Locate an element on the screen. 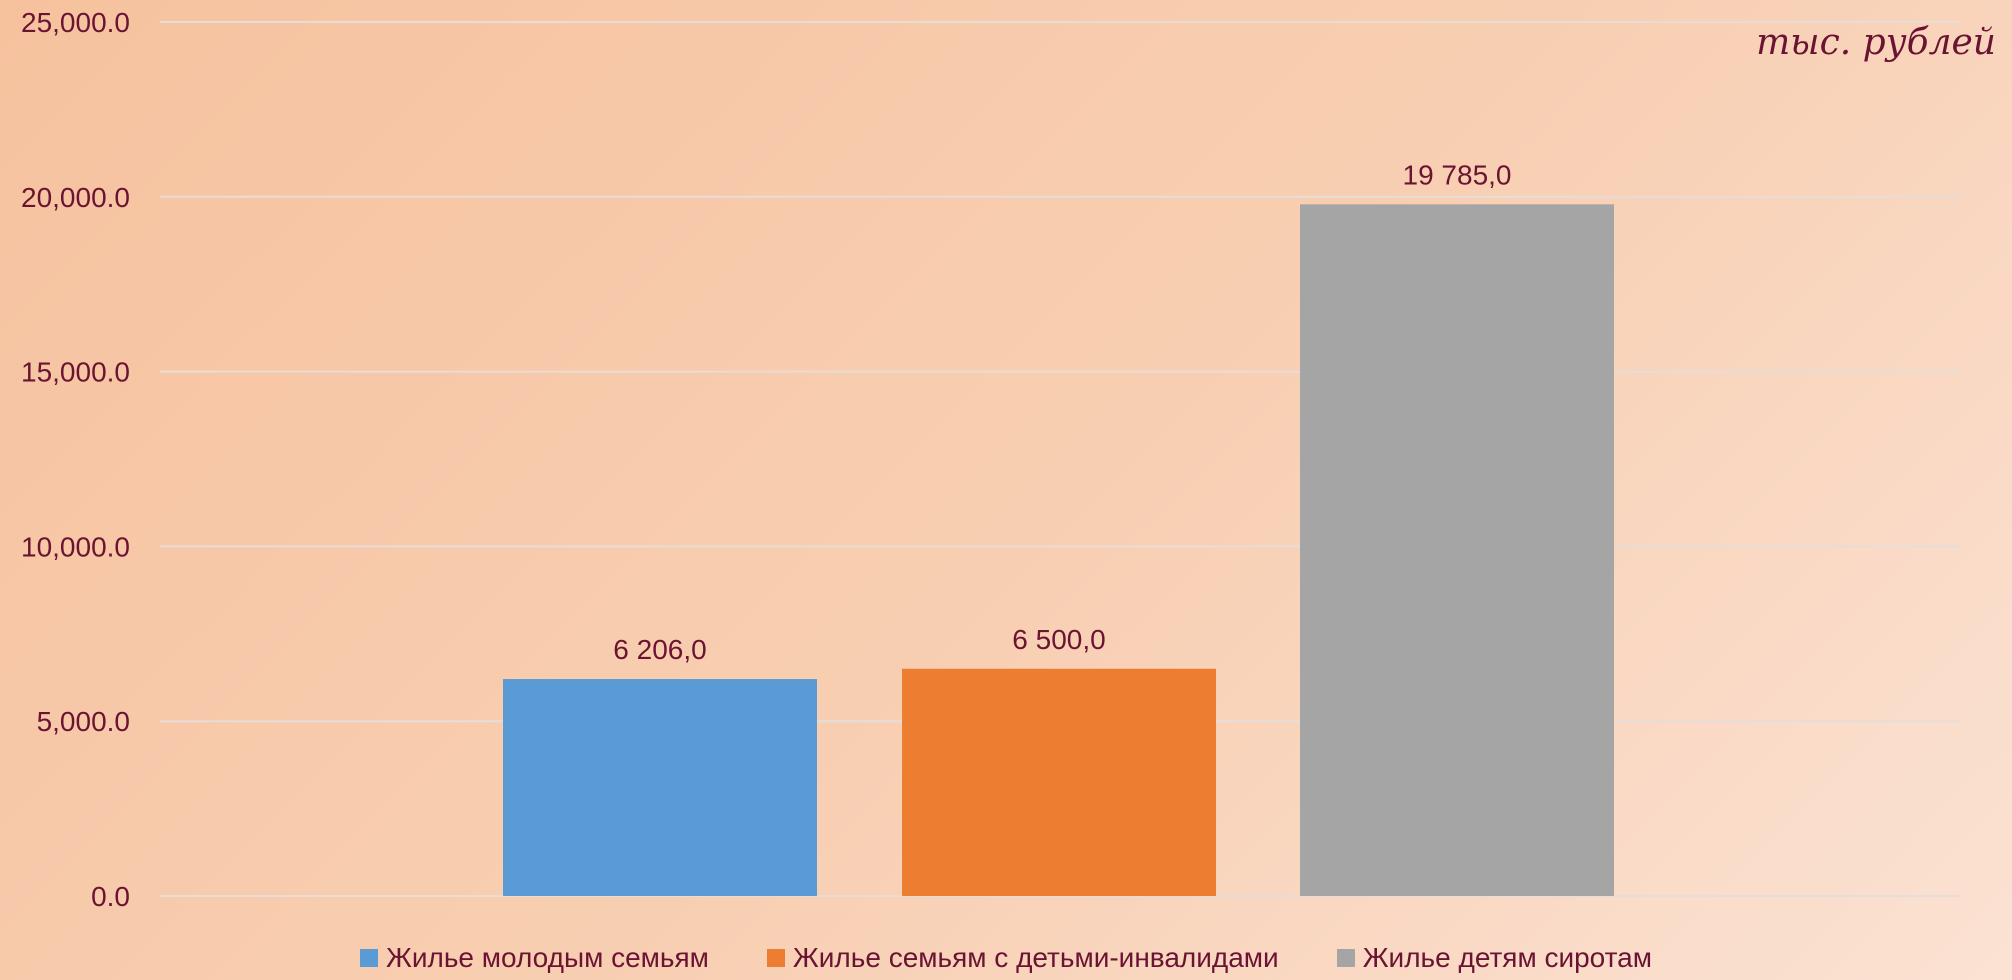 The height and width of the screenshot is (980, 2012). legend-swatch-young-families is located at coordinates (369, 958).